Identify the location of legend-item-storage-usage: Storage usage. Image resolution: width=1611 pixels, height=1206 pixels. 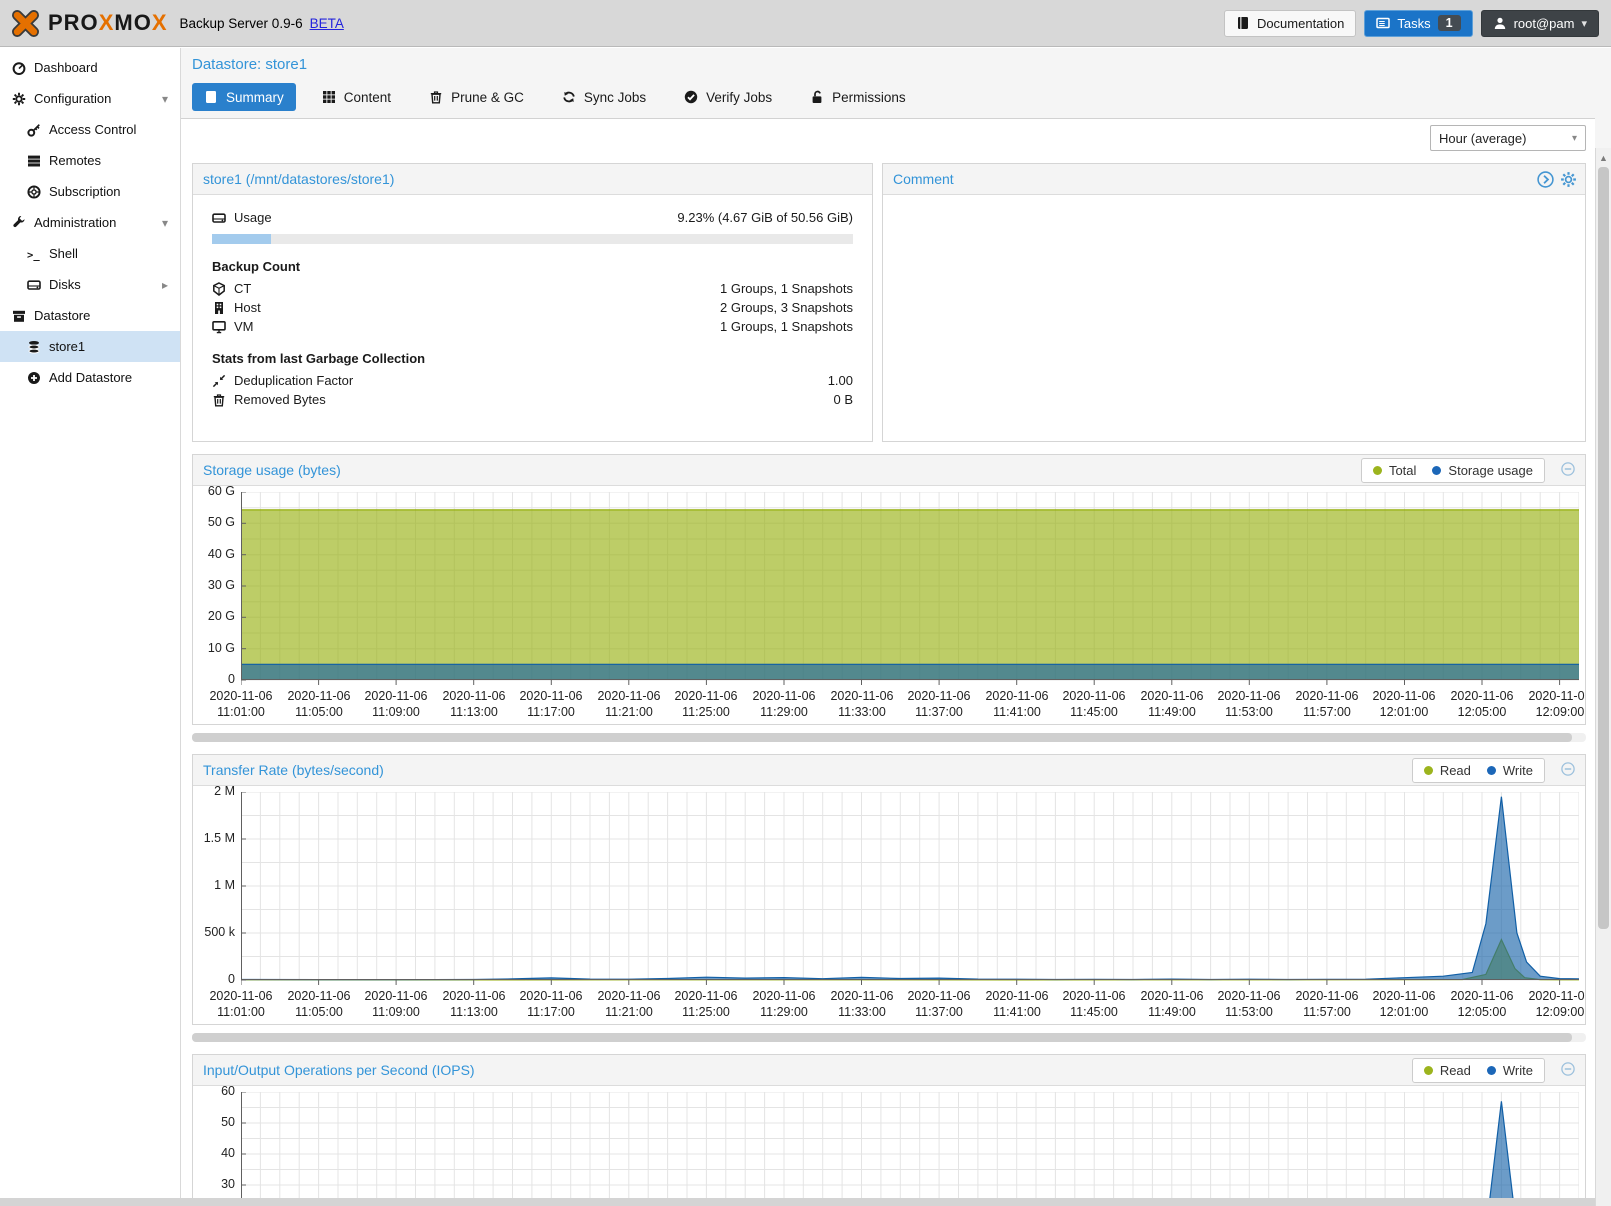
(1482, 470).